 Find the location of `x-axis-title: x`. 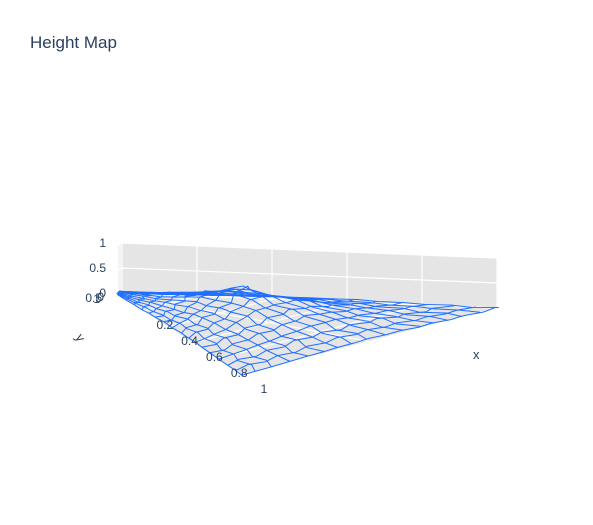

x-axis-title: x is located at coordinates (476, 354).